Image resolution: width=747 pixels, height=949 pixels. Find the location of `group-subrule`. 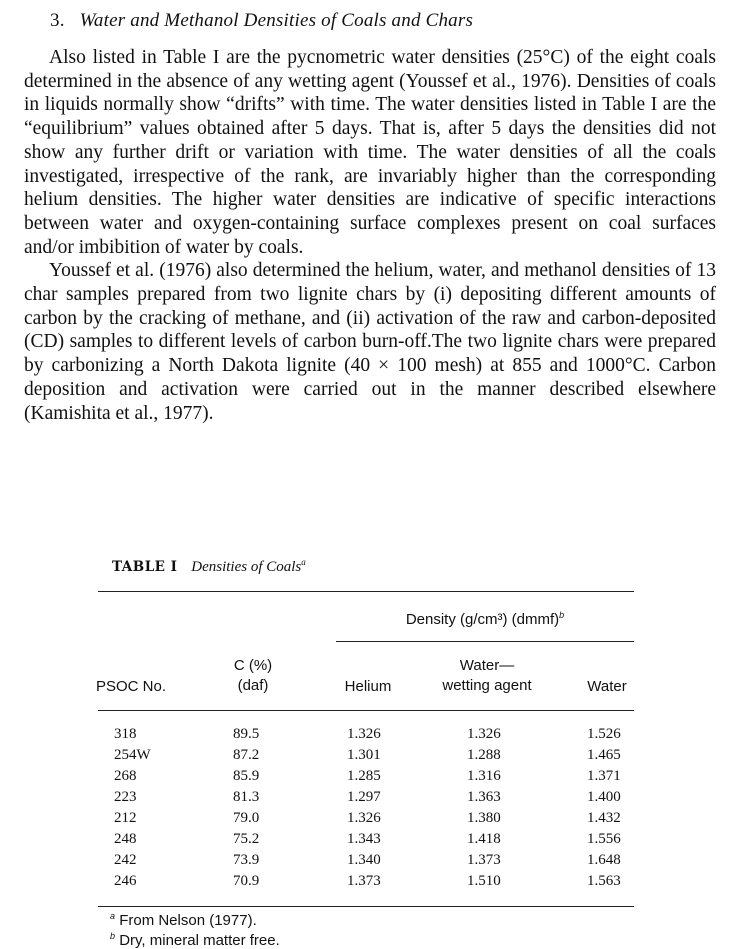

group-subrule is located at coordinates (485, 641).